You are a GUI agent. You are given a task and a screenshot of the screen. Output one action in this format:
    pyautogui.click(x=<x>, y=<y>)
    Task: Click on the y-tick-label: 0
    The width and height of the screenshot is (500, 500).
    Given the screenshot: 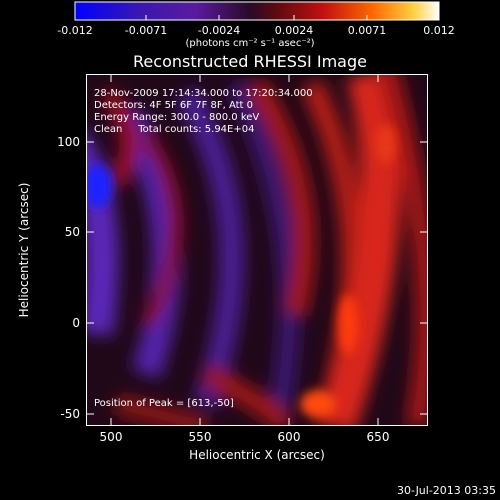 What is the action you would take?
    pyautogui.click(x=76, y=323)
    